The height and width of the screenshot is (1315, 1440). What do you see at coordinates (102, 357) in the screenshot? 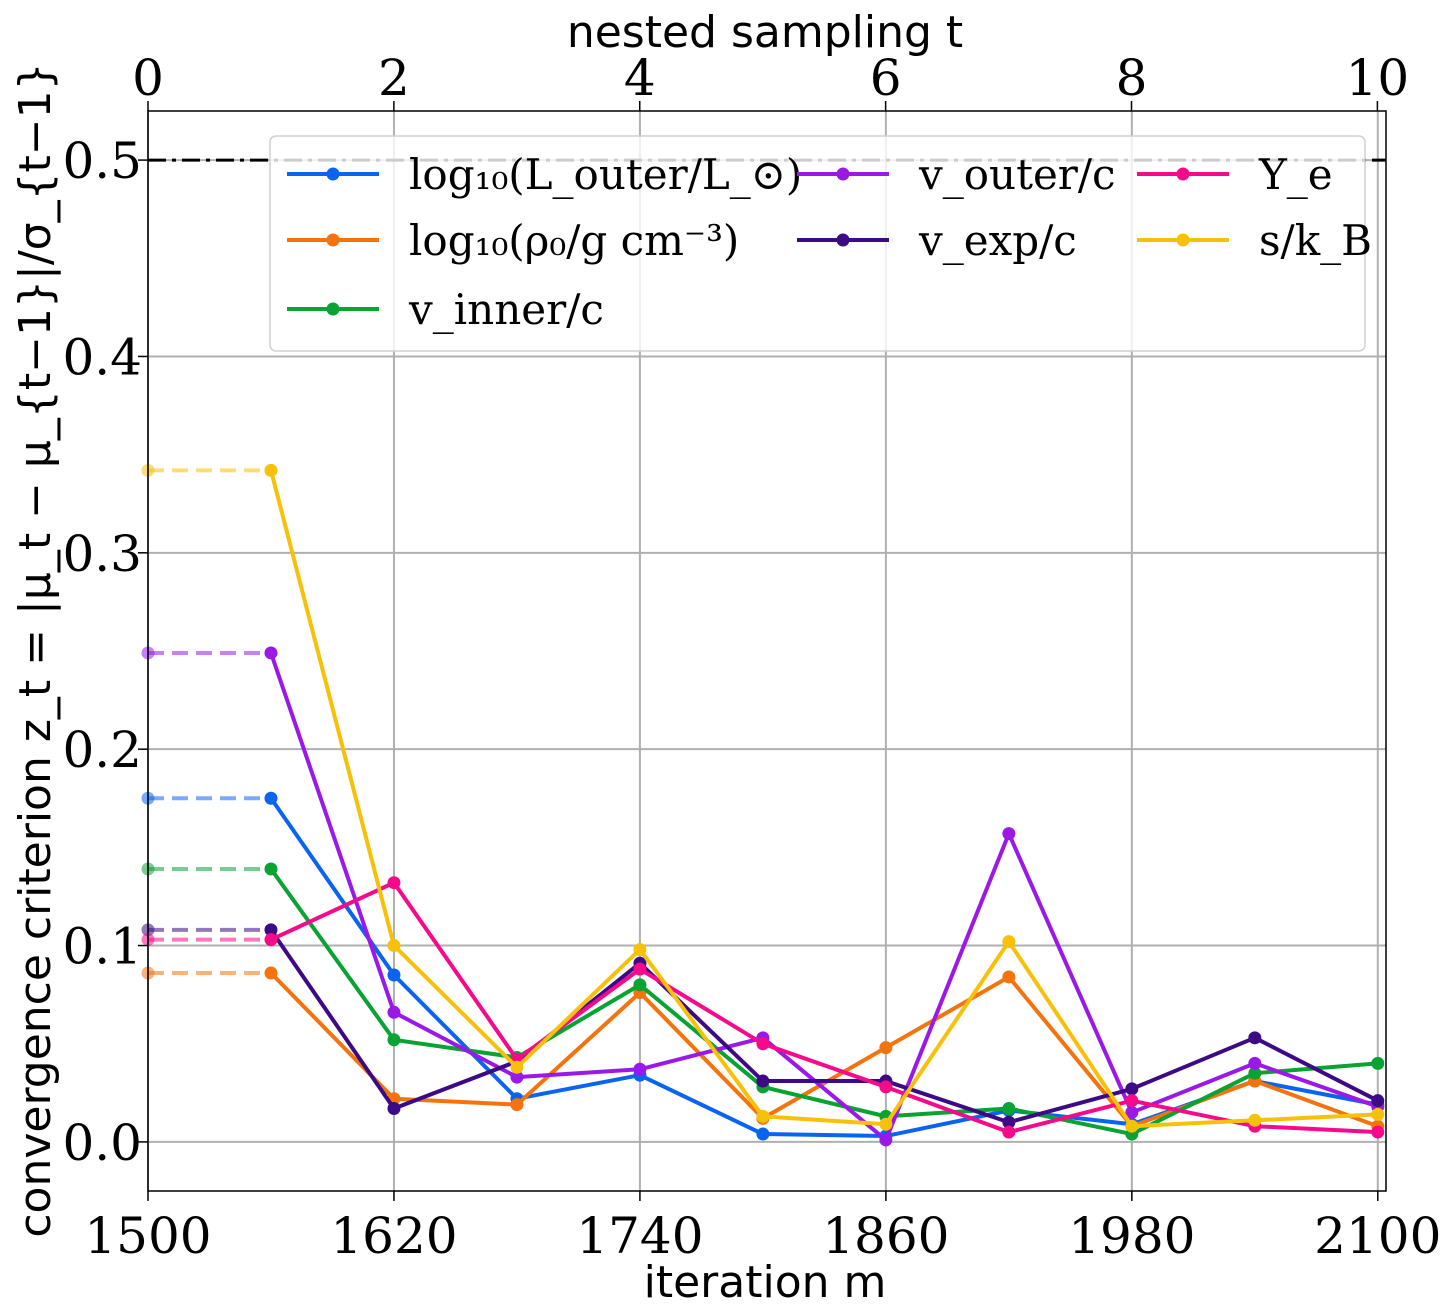
I see `y-tick-label: 0.4` at bounding box center [102, 357].